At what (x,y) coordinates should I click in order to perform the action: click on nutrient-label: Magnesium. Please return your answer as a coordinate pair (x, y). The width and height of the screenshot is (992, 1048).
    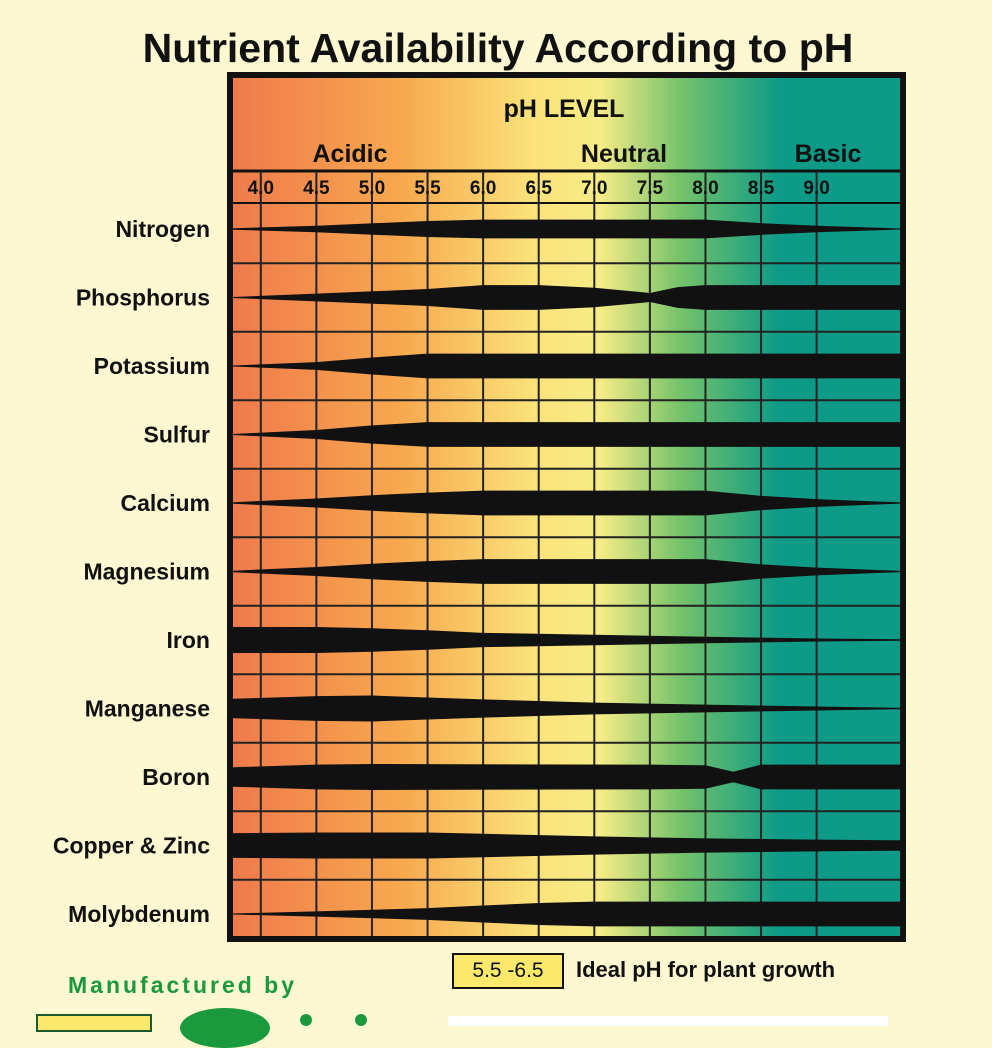
    Looking at the image, I should click on (146, 572).